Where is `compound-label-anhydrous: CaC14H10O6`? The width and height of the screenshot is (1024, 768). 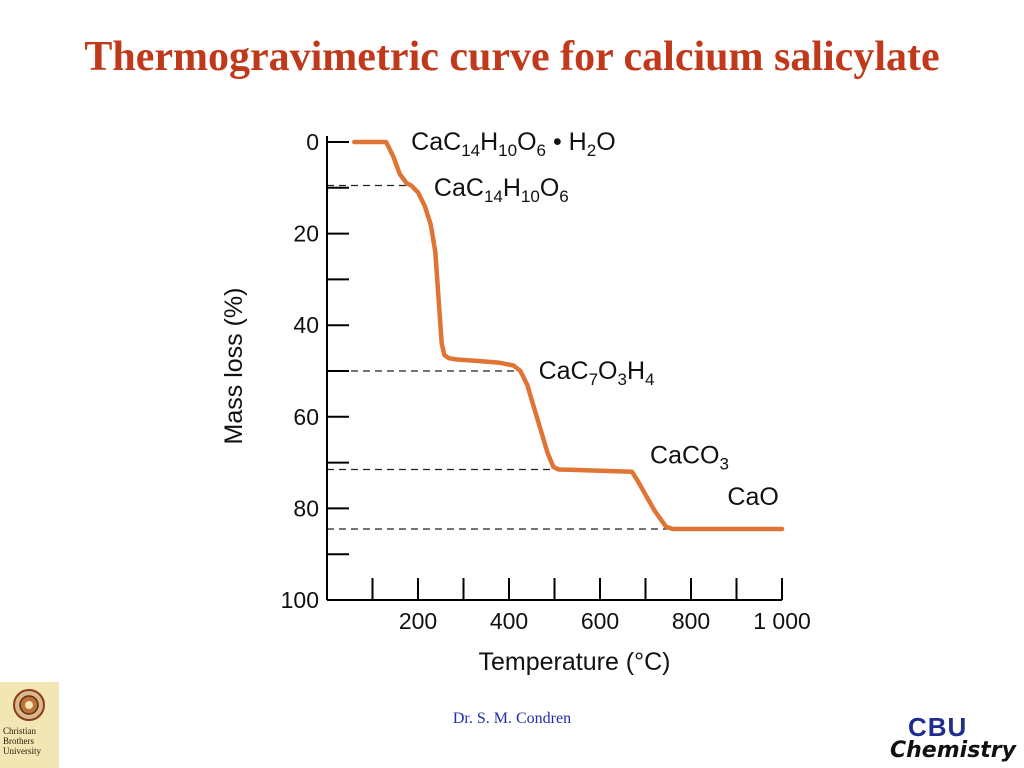 compound-label-anhydrous: CaC14H10O6 is located at coordinates (501, 190).